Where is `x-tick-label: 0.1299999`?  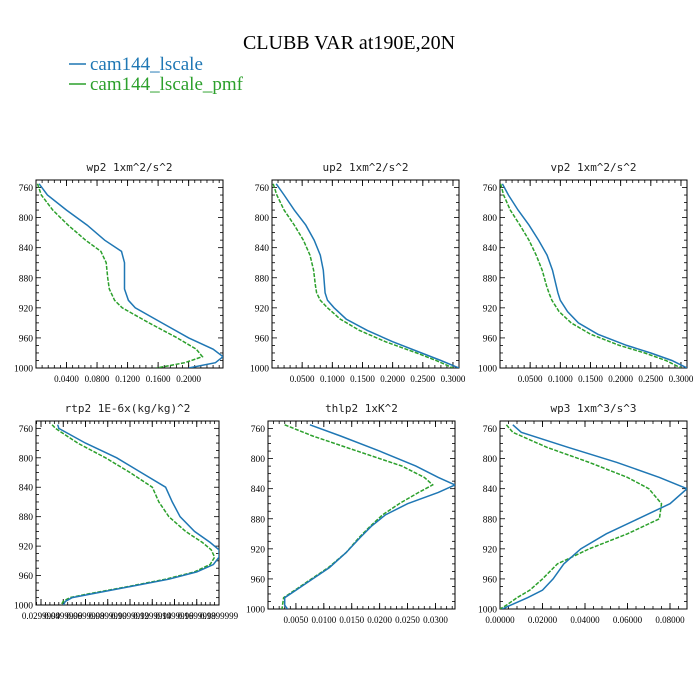
x-tick-label: 0.1299999 is located at coordinates (152, 616).